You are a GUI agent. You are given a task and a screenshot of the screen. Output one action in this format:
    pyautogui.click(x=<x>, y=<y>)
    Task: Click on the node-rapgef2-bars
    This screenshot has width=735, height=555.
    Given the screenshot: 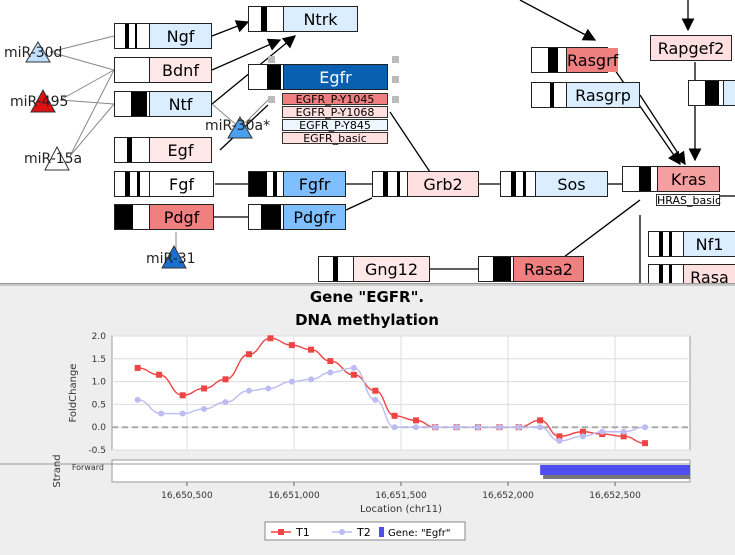 What is the action you would take?
    pyautogui.click(x=711, y=93)
    